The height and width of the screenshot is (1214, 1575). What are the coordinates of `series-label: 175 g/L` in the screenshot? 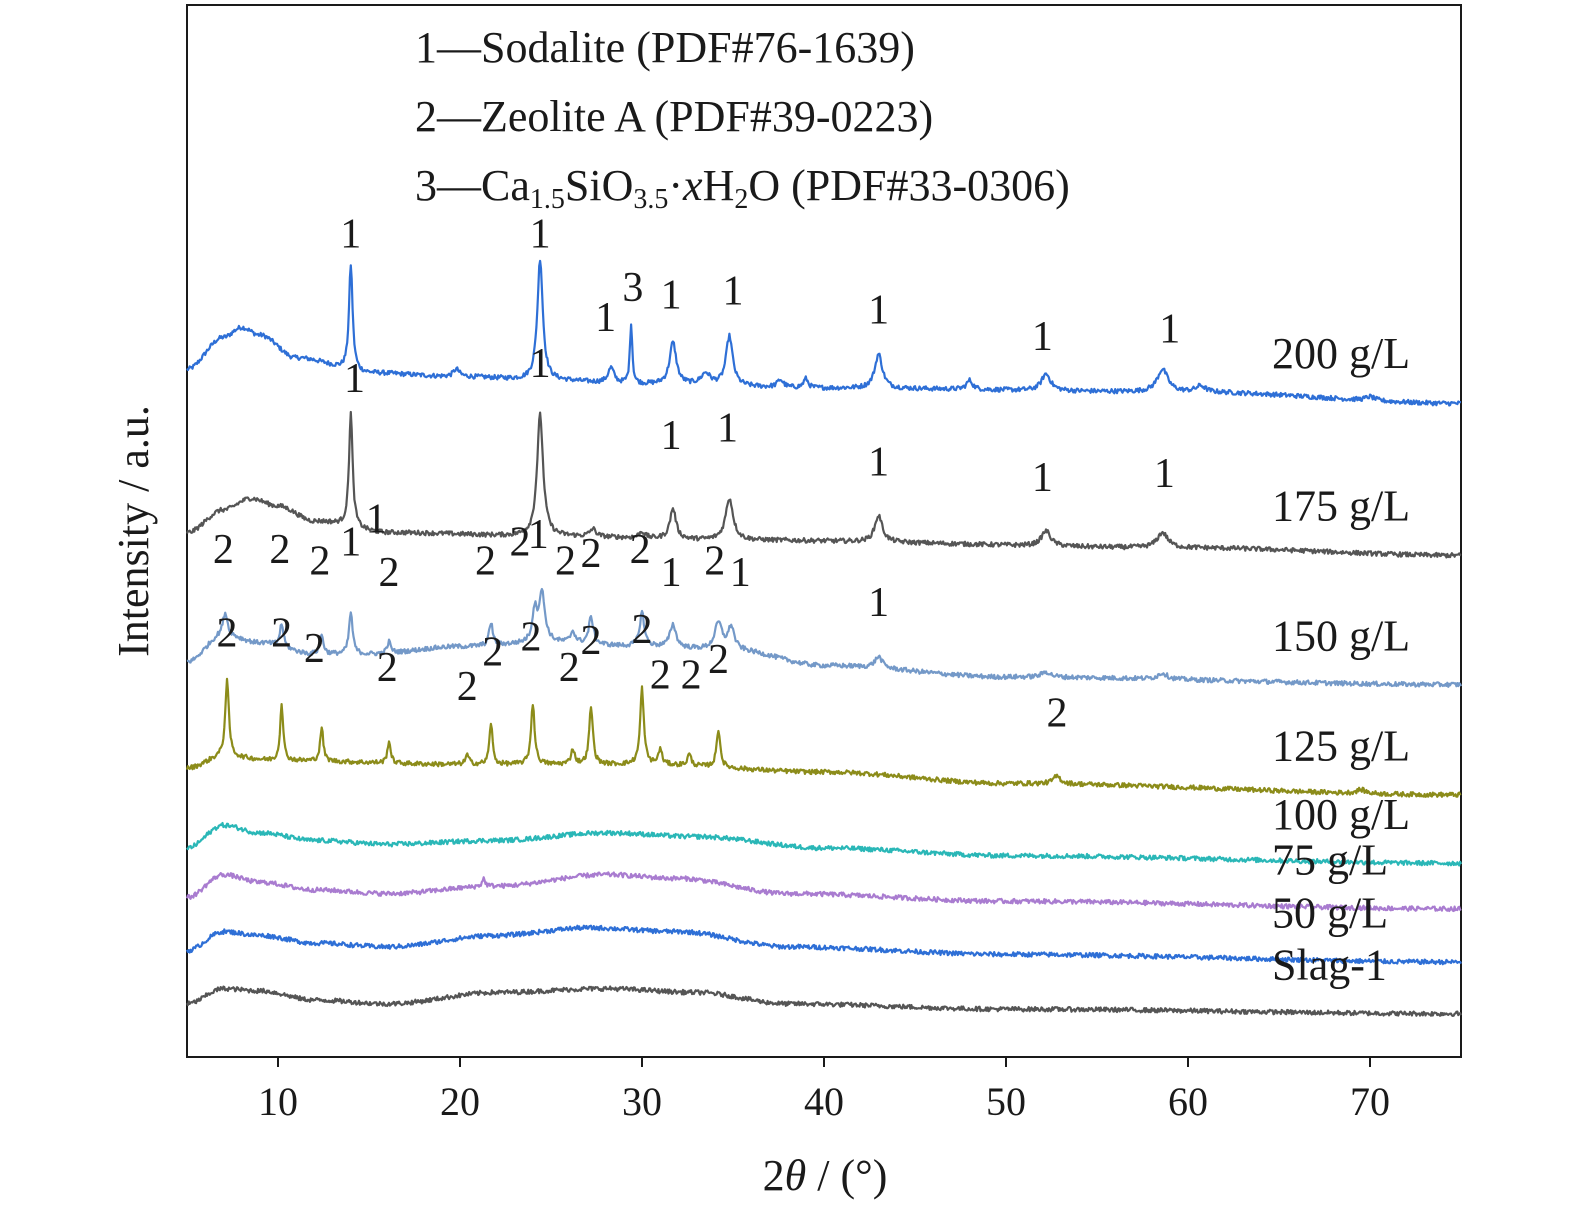 It's located at (1341, 506).